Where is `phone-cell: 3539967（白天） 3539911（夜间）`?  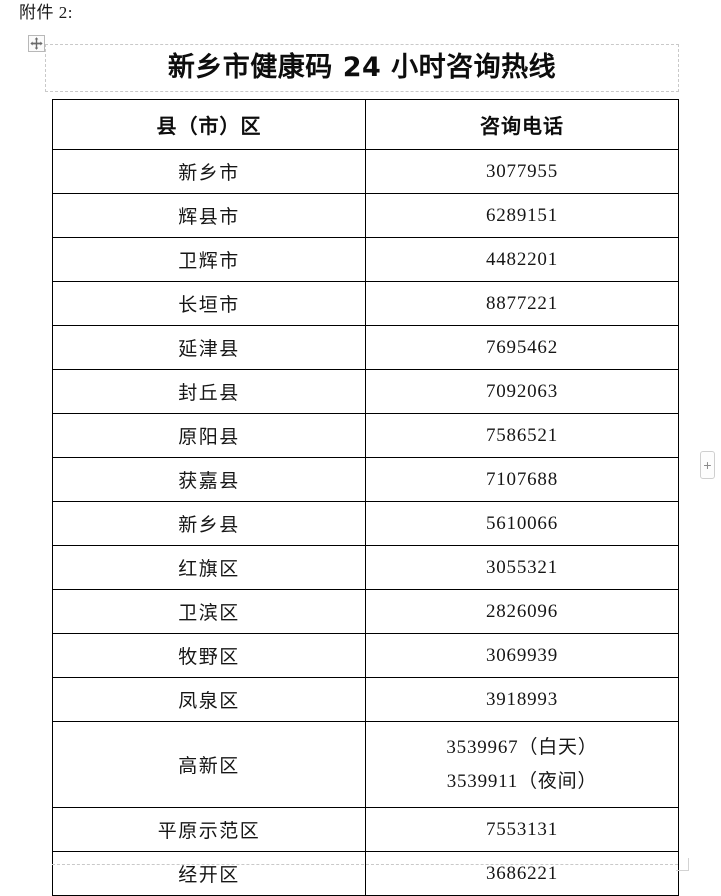 phone-cell: 3539967（白天） 3539911（夜间） is located at coordinates (522, 764).